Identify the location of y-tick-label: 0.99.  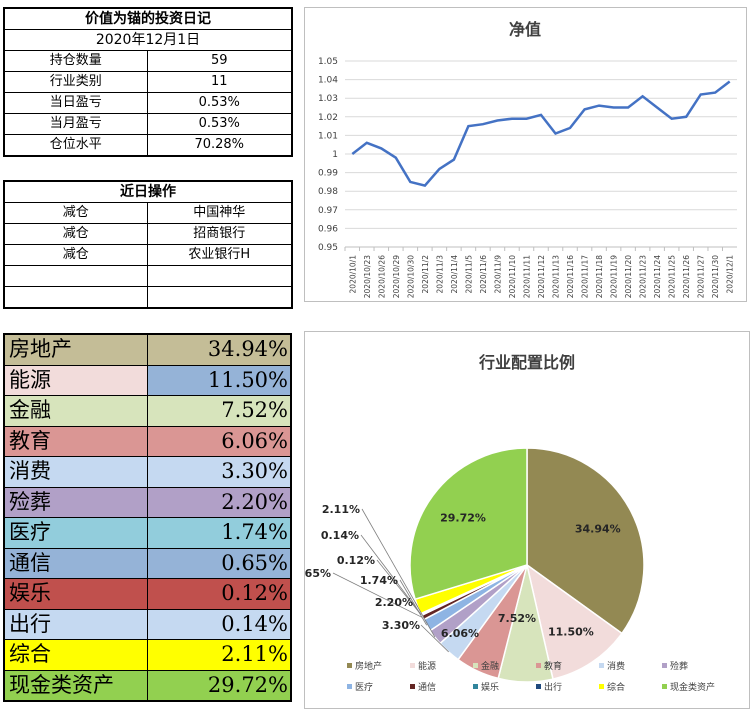
(328, 174).